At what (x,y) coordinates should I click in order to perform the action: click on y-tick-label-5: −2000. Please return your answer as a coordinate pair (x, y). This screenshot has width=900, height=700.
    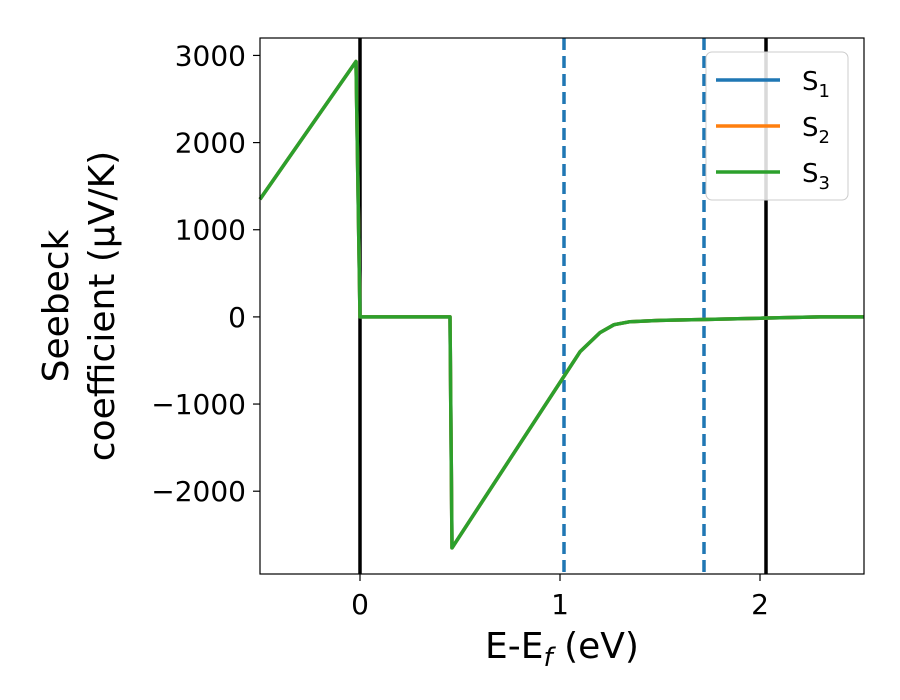
    Looking at the image, I should click on (198, 491).